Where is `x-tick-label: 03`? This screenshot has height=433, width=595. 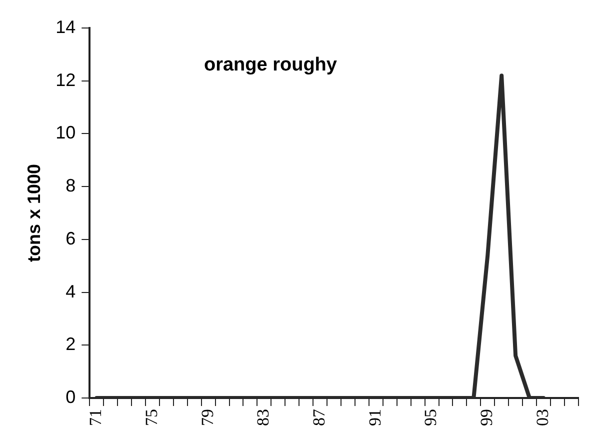 x-tick-label: 03 is located at coordinates (542, 417).